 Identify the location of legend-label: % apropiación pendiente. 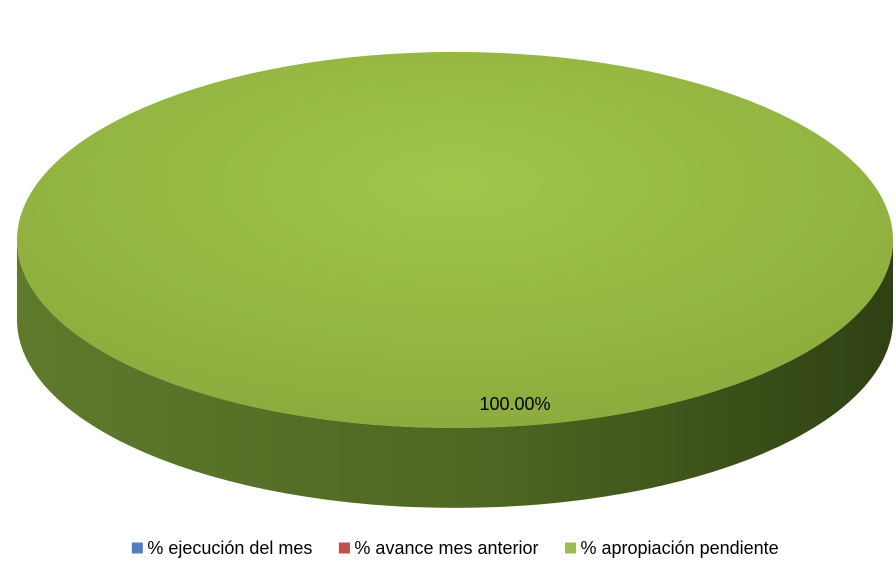
(680, 548).